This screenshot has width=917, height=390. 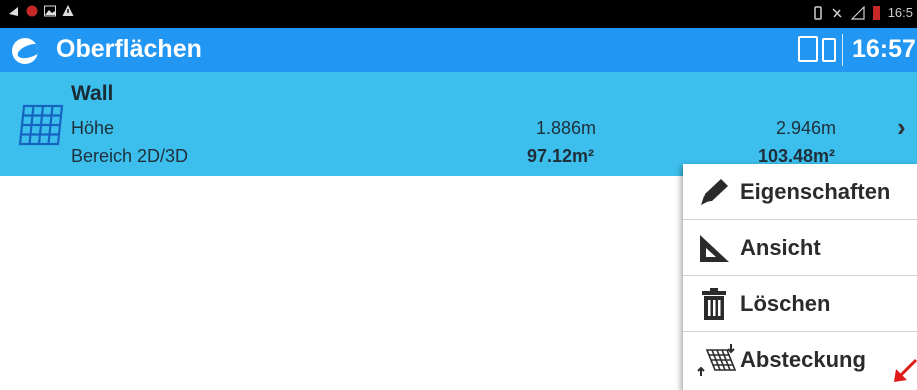 I want to click on annotation-arrow-icon, so click(x=905, y=370).